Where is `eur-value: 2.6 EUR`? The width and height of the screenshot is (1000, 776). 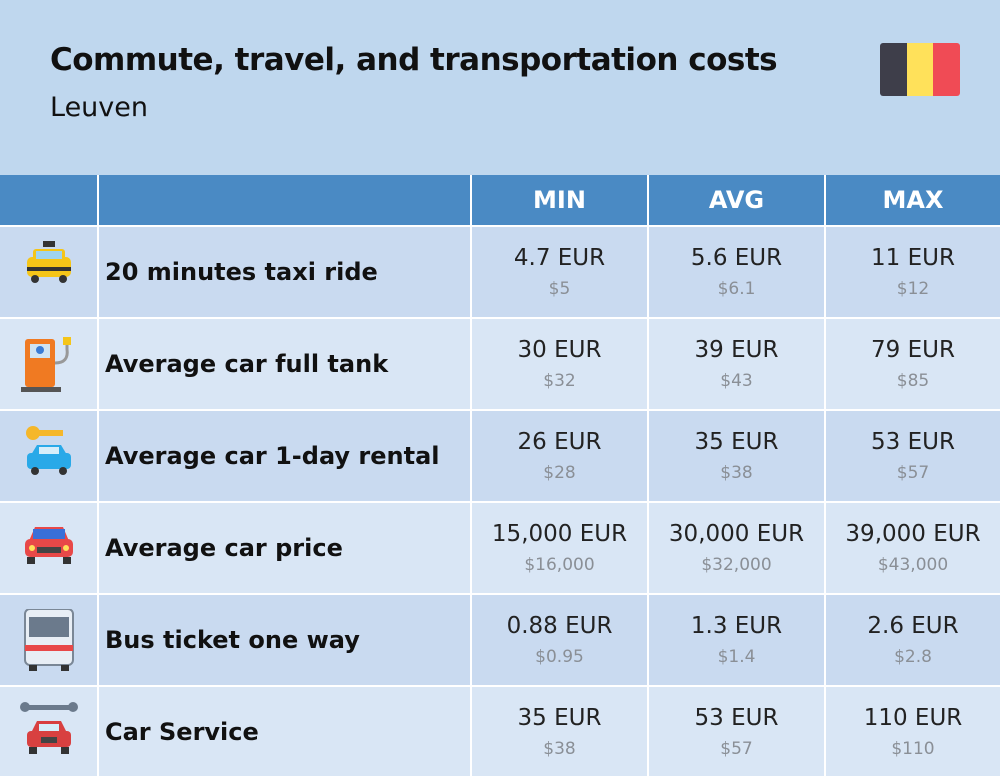 eur-value: 2.6 EUR is located at coordinates (913, 626).